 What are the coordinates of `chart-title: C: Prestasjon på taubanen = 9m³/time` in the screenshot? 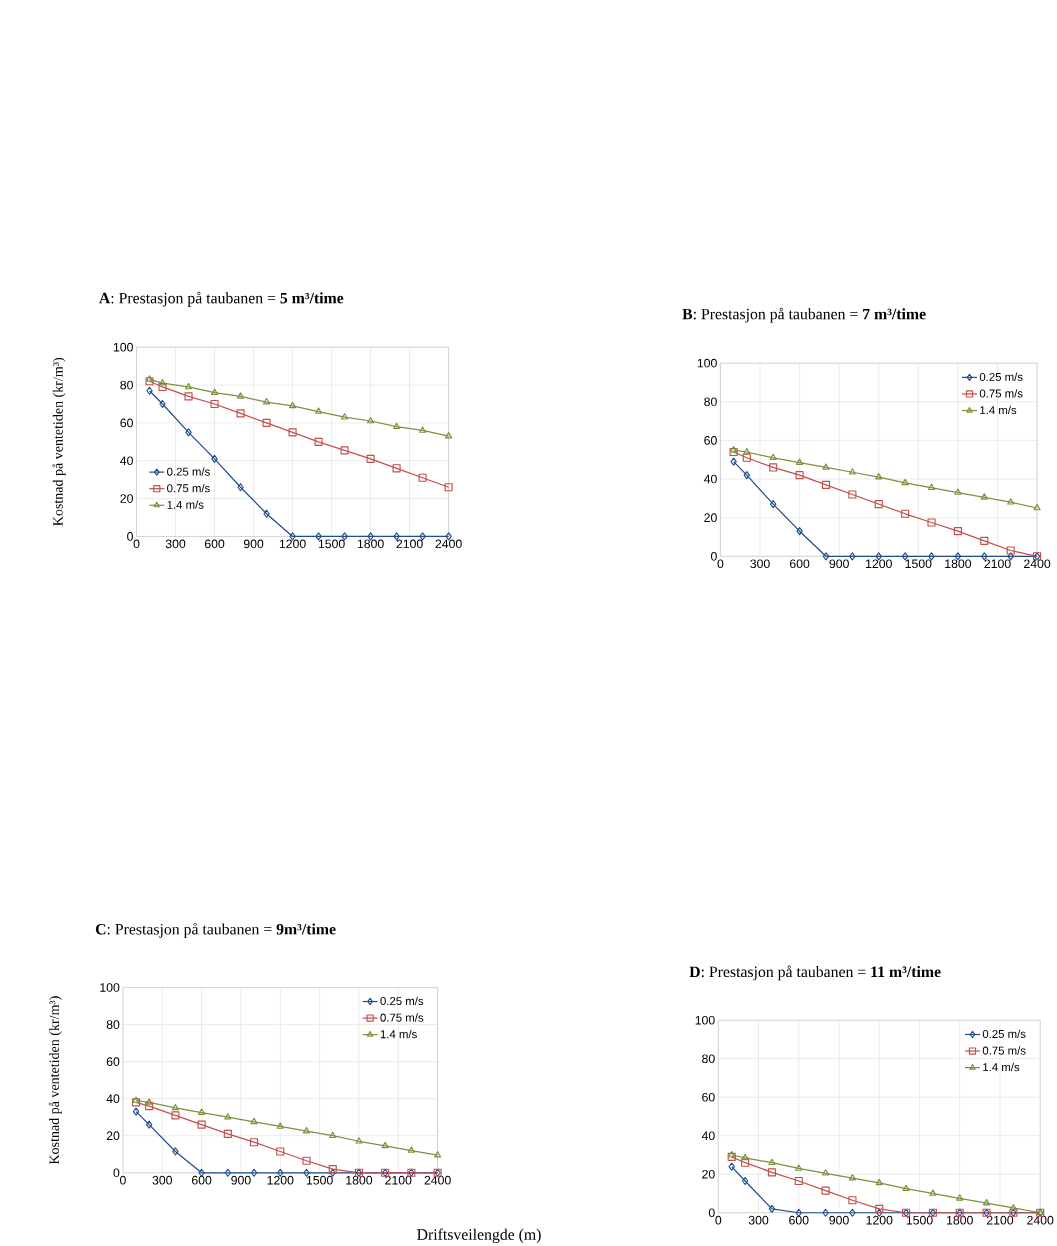 It's located at (216, 930).